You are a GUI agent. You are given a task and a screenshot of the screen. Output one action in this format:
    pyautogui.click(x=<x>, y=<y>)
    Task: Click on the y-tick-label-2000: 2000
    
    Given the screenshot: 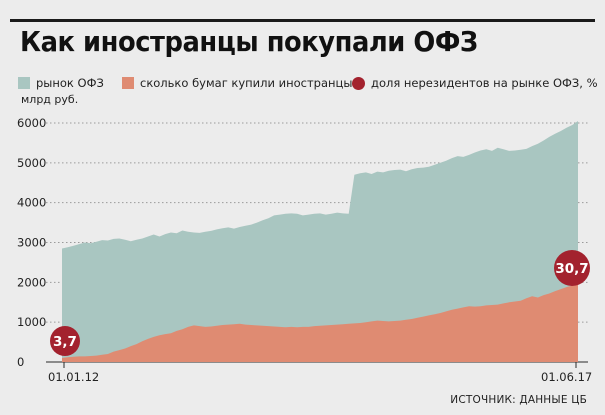 What is the action you would take?
    pyautogui.click(x=31, y=282)
    